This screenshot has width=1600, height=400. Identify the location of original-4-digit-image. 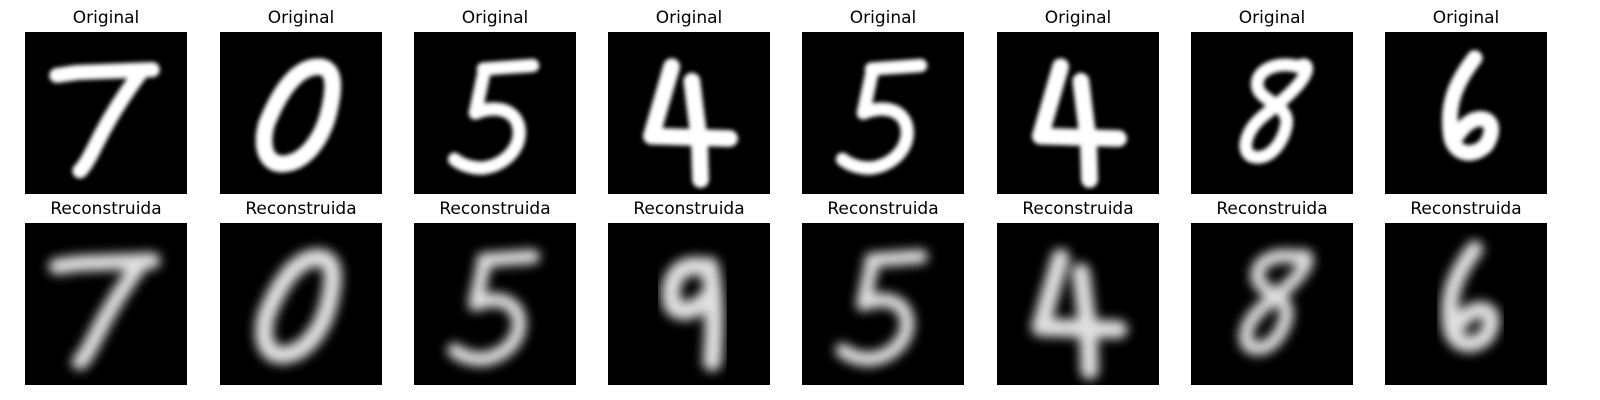
(689, 113).